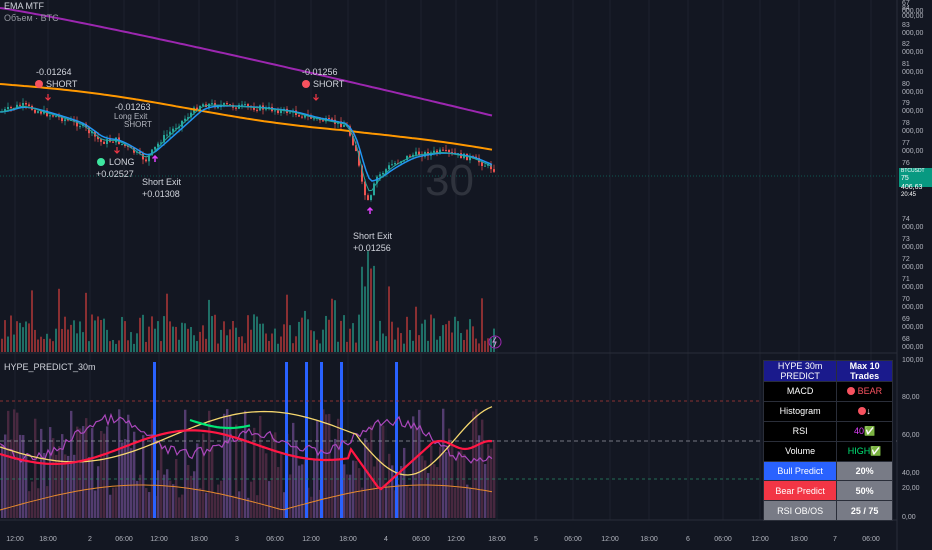  What do you see at coordinates (495, 342) in the screenshot?
I see `lightning-icon` at bounding box center [495, 342].